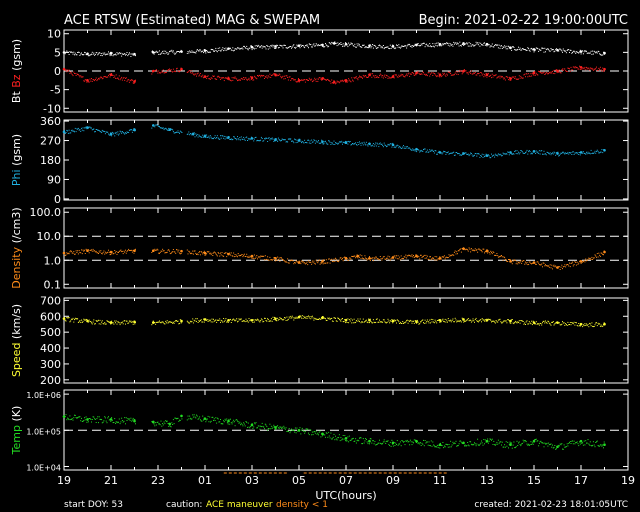 The height and width of the screenshot is (512, 640). I want to click on y-axis-label-speed: Speed (km/s), so click(16, 340).